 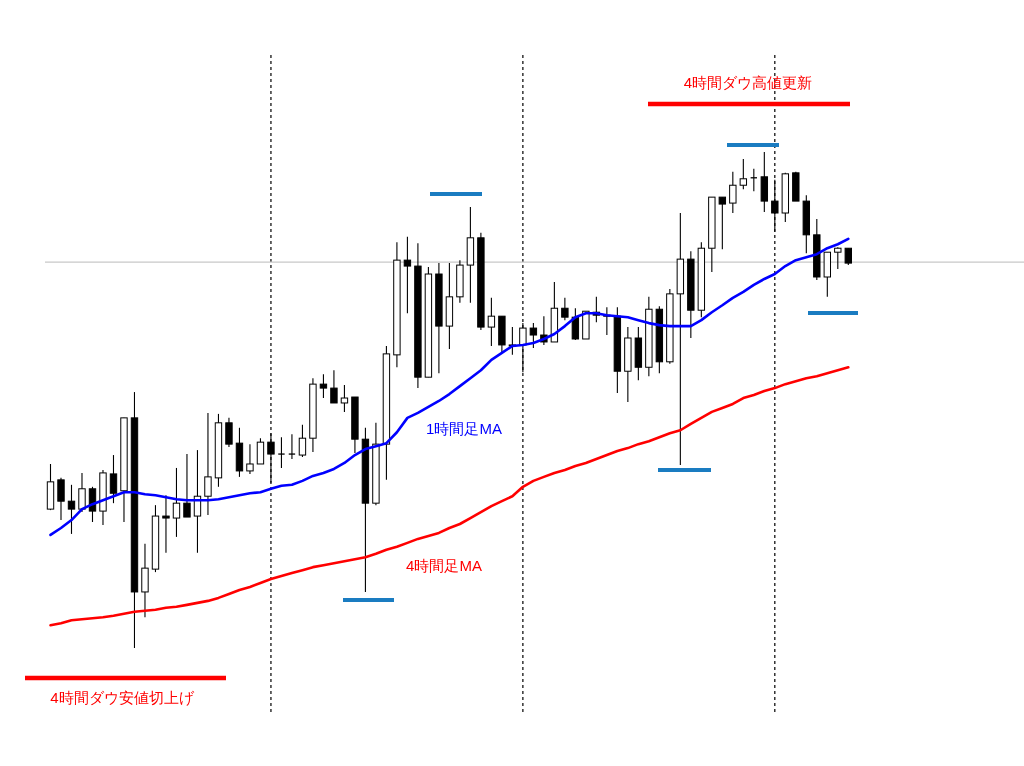 I want to click on series-label: 1時間足MA, so click(x=464, y=428).